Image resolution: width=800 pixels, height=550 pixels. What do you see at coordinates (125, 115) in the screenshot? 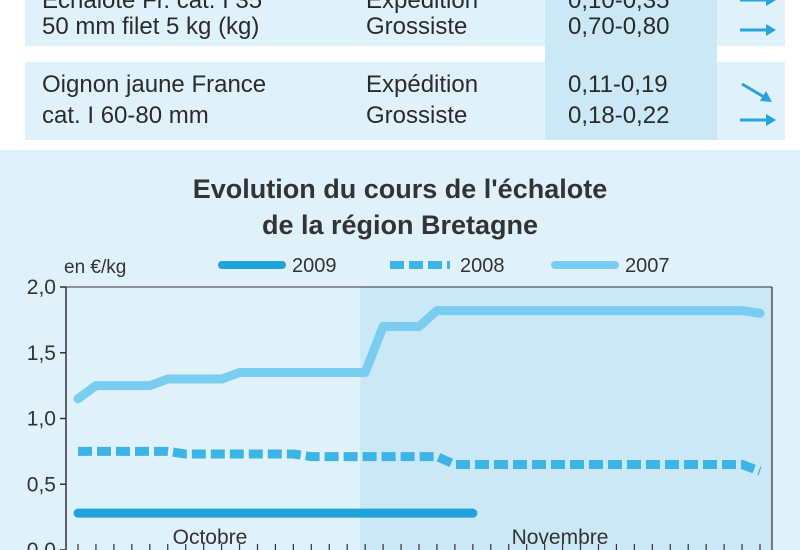
I see `product-name-line: cat. I 60-80 mm` at bounding box center [125, 115].